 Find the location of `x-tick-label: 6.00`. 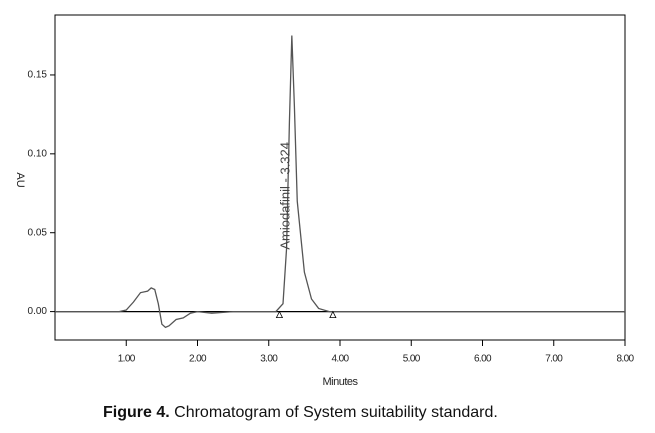

x-tick-label: 6.00 is located at coordinates (483, 359).